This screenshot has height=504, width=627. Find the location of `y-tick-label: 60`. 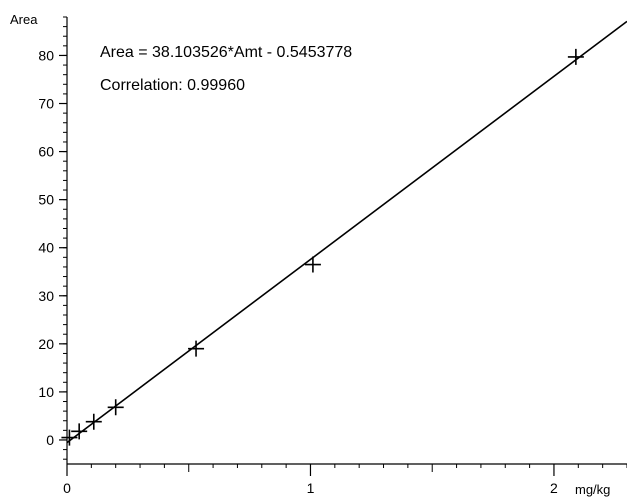

y-tick-label: 60 is located at coordinates (46, 152).